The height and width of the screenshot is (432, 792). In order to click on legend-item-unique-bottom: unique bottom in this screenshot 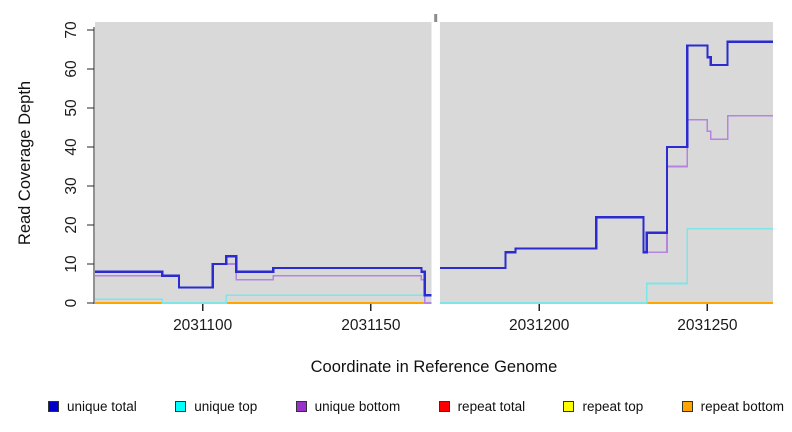, I will do `click(348, 406)`.